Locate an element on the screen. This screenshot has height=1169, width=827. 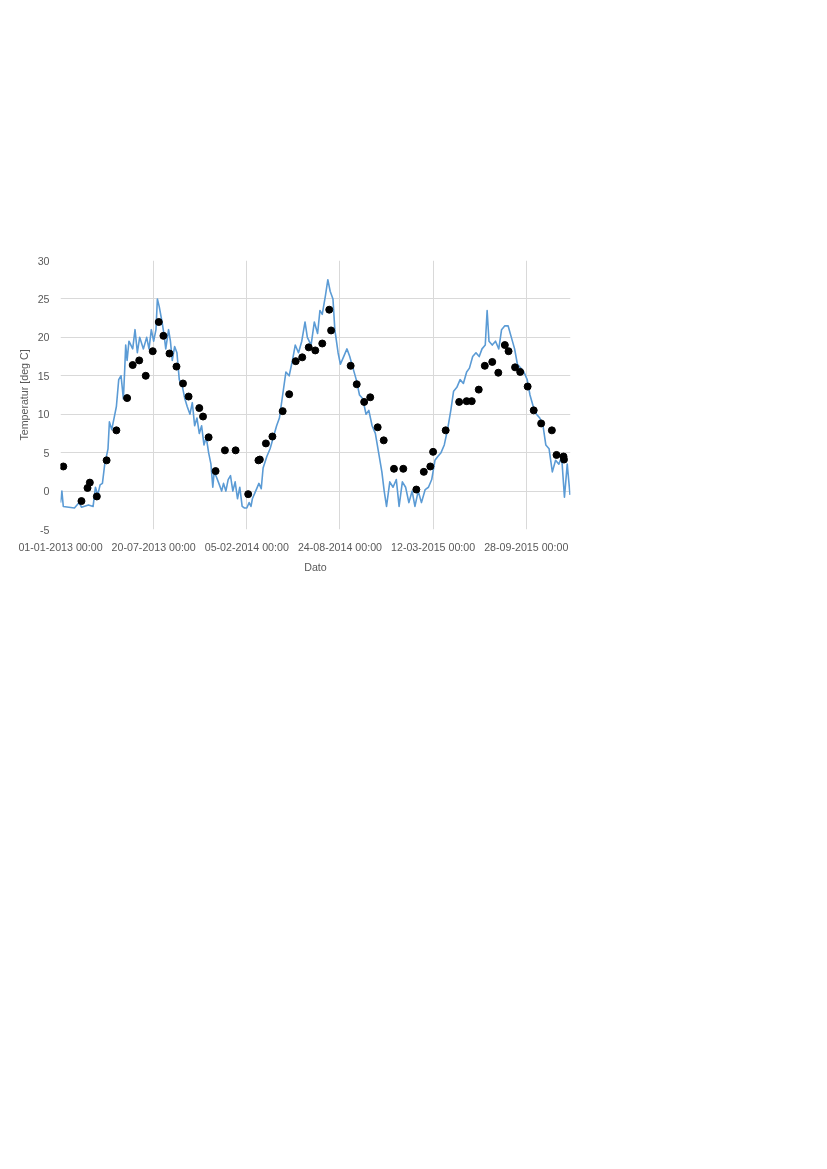
x-tick-label: 20-07-2013 00:00 is located at coordinates (153, 546).